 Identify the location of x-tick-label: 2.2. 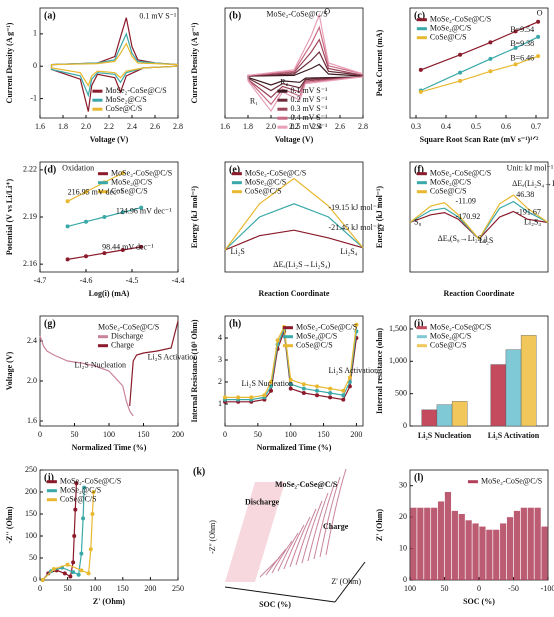
(294, 126).